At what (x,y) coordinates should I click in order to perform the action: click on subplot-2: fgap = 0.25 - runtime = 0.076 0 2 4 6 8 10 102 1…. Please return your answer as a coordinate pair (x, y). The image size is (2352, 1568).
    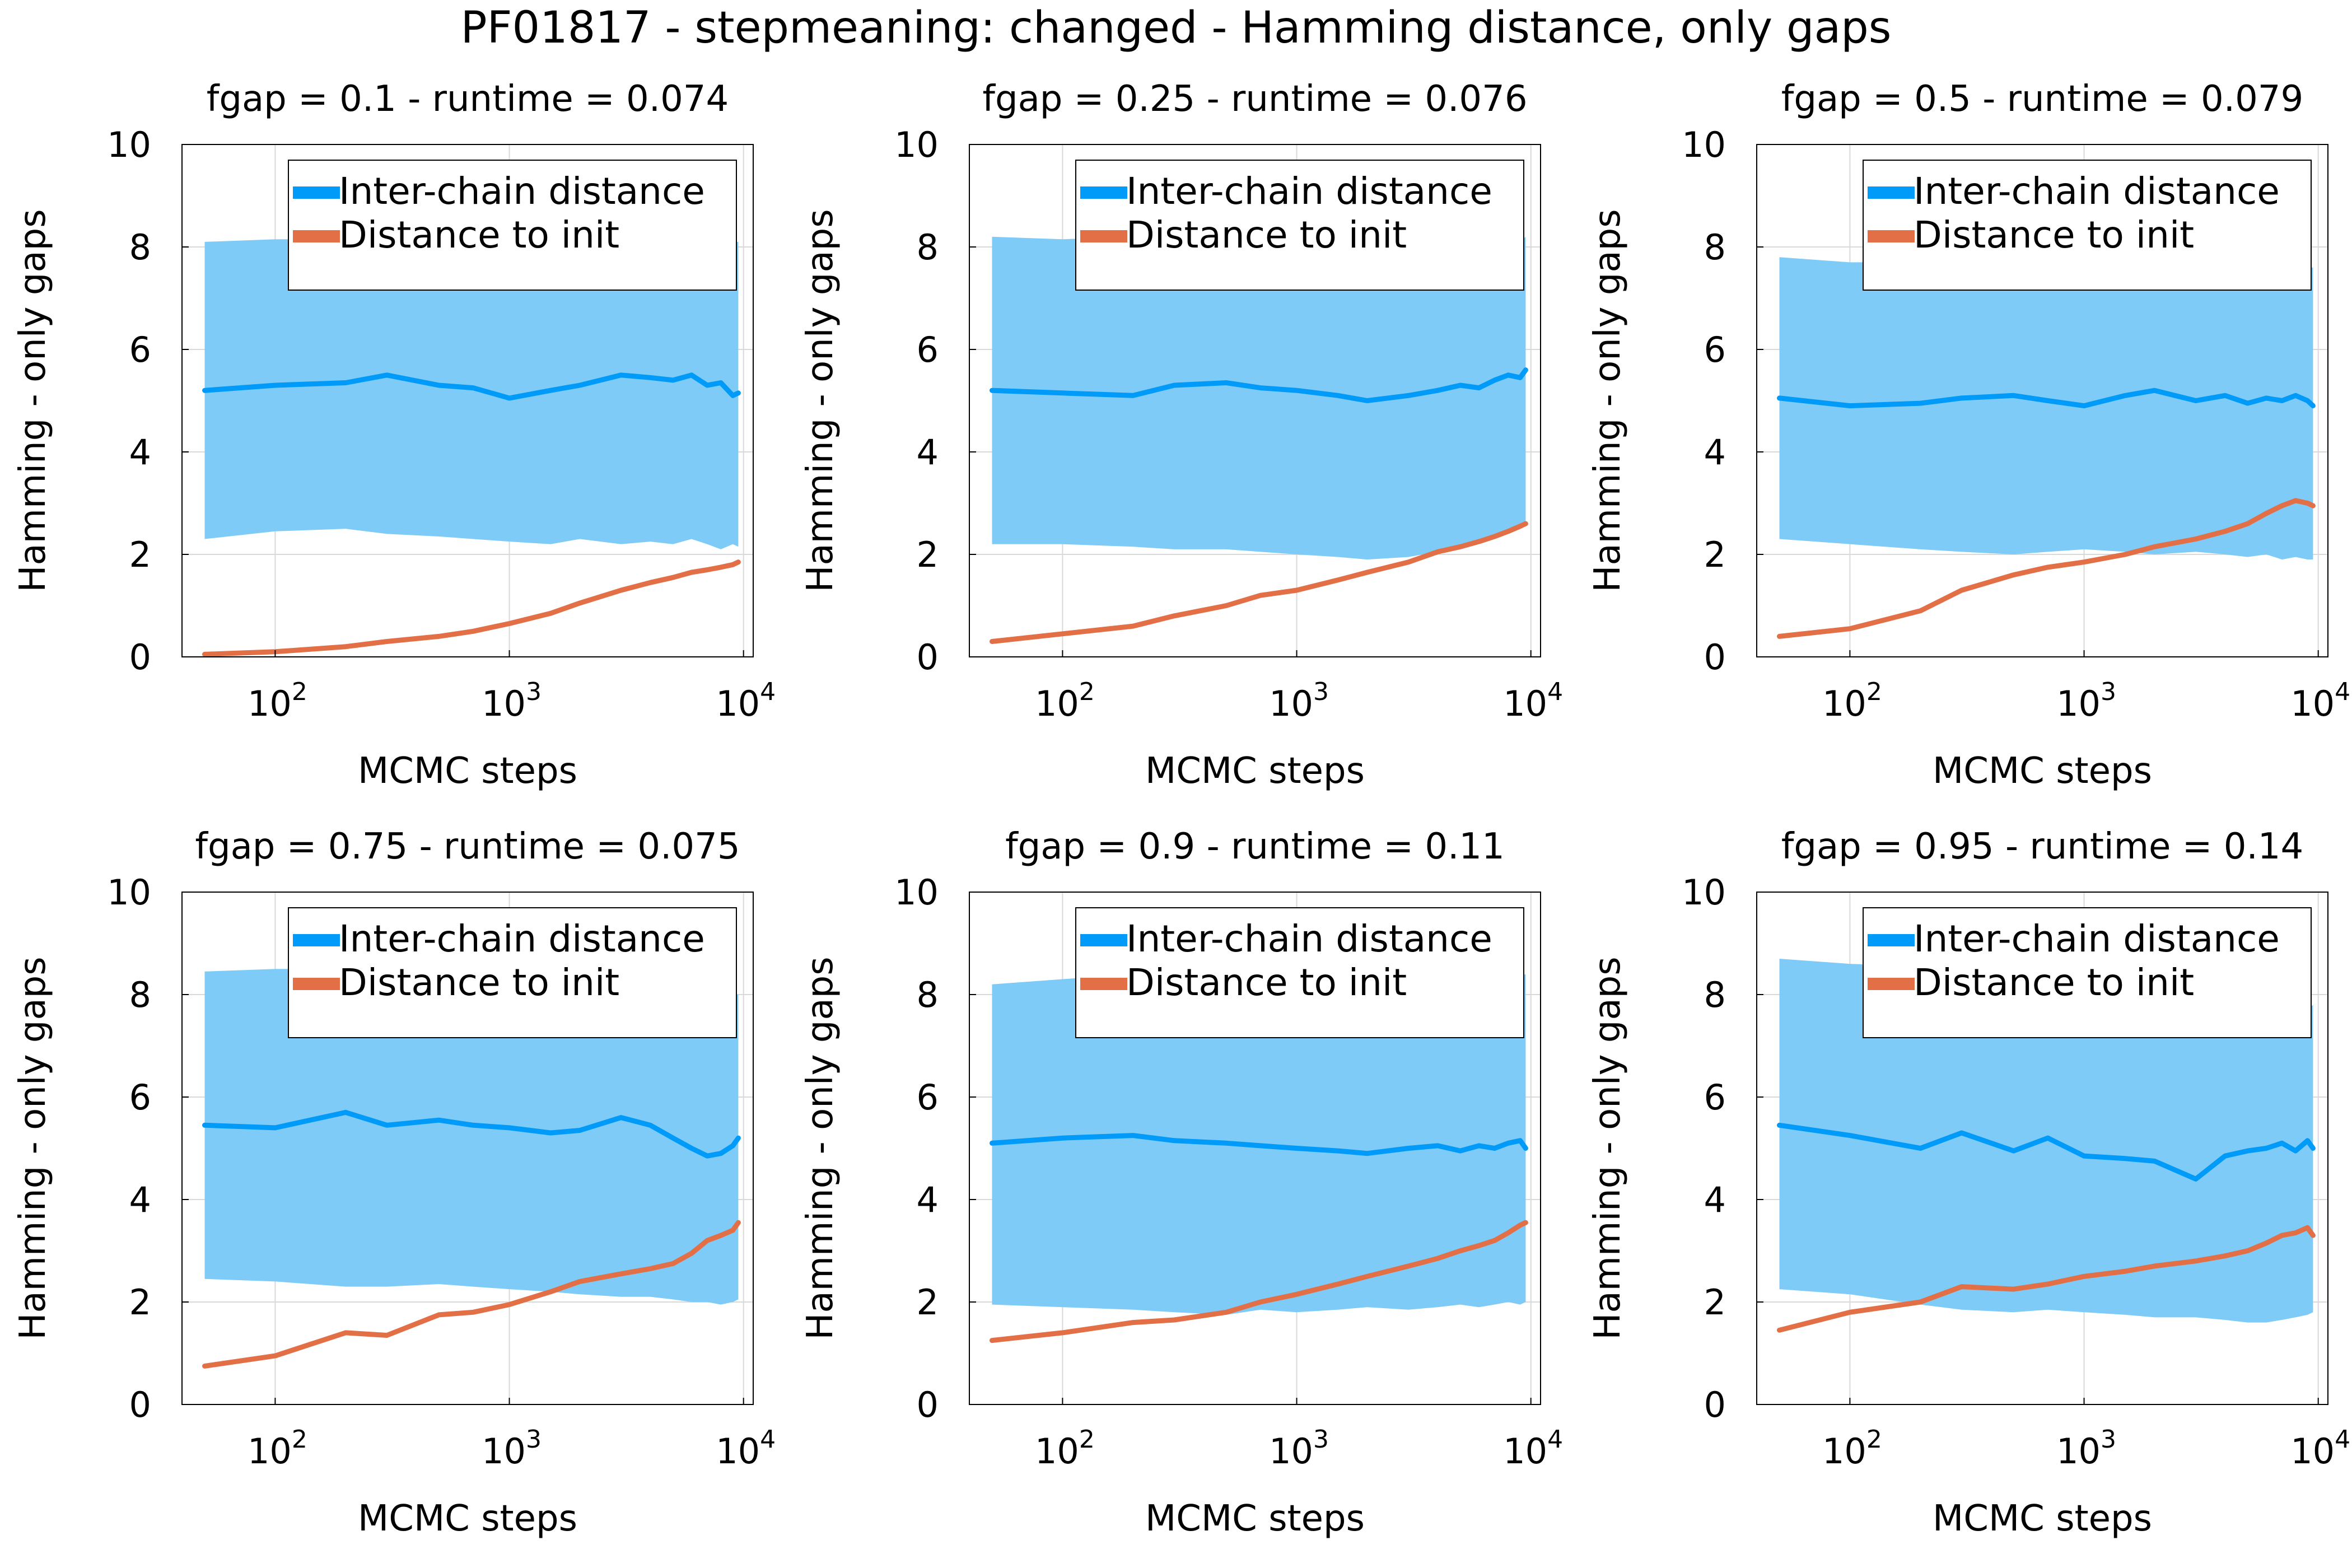
    Looking at the image, I should click on (1182, 435).